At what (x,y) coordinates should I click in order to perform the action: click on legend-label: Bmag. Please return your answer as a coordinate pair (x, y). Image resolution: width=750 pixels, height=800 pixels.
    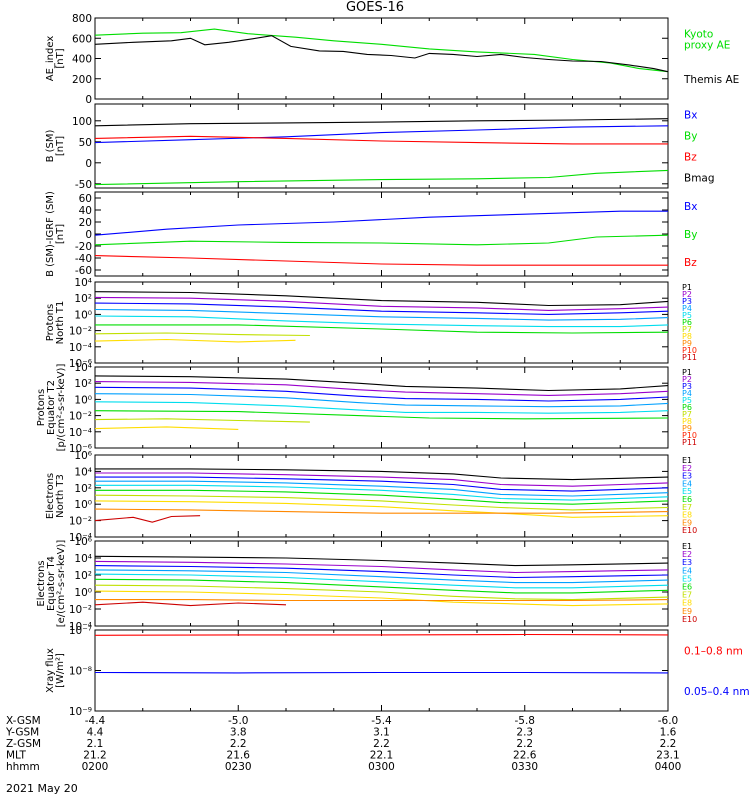
    Looking at the image, I should click on (699, 179).